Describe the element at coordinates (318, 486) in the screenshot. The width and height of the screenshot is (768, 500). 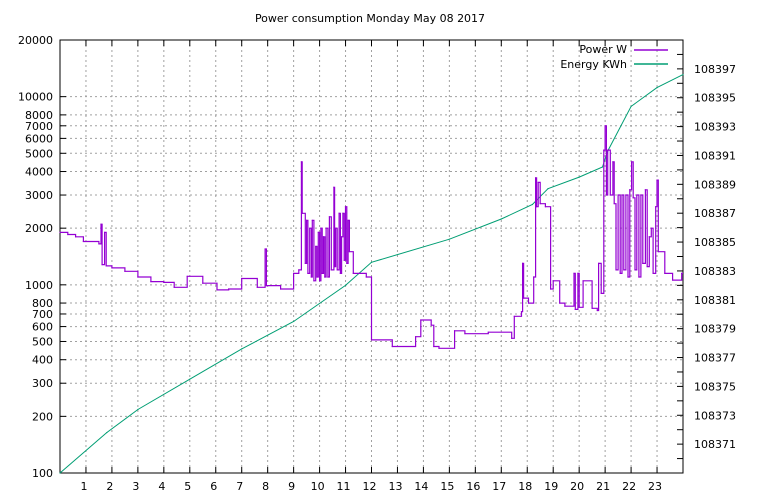
I see `x-tick-label: 10` at that location.